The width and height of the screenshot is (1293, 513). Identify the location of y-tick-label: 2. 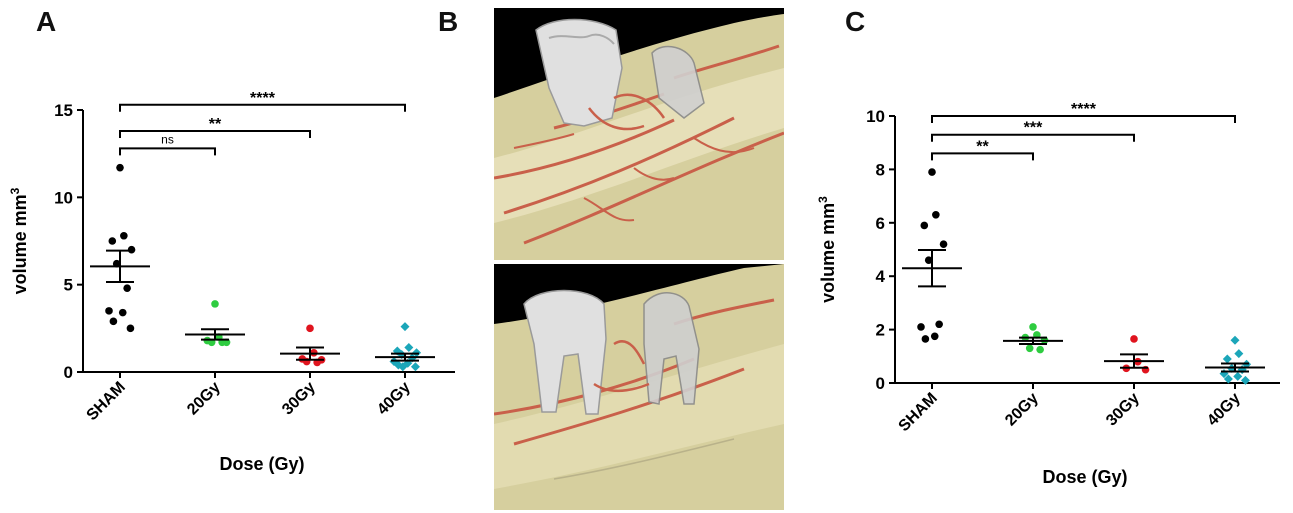
(880, 330).